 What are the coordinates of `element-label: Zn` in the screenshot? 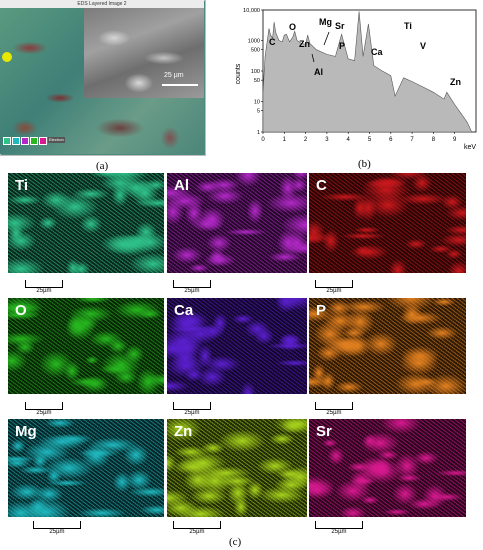 It's located at (183, 431).